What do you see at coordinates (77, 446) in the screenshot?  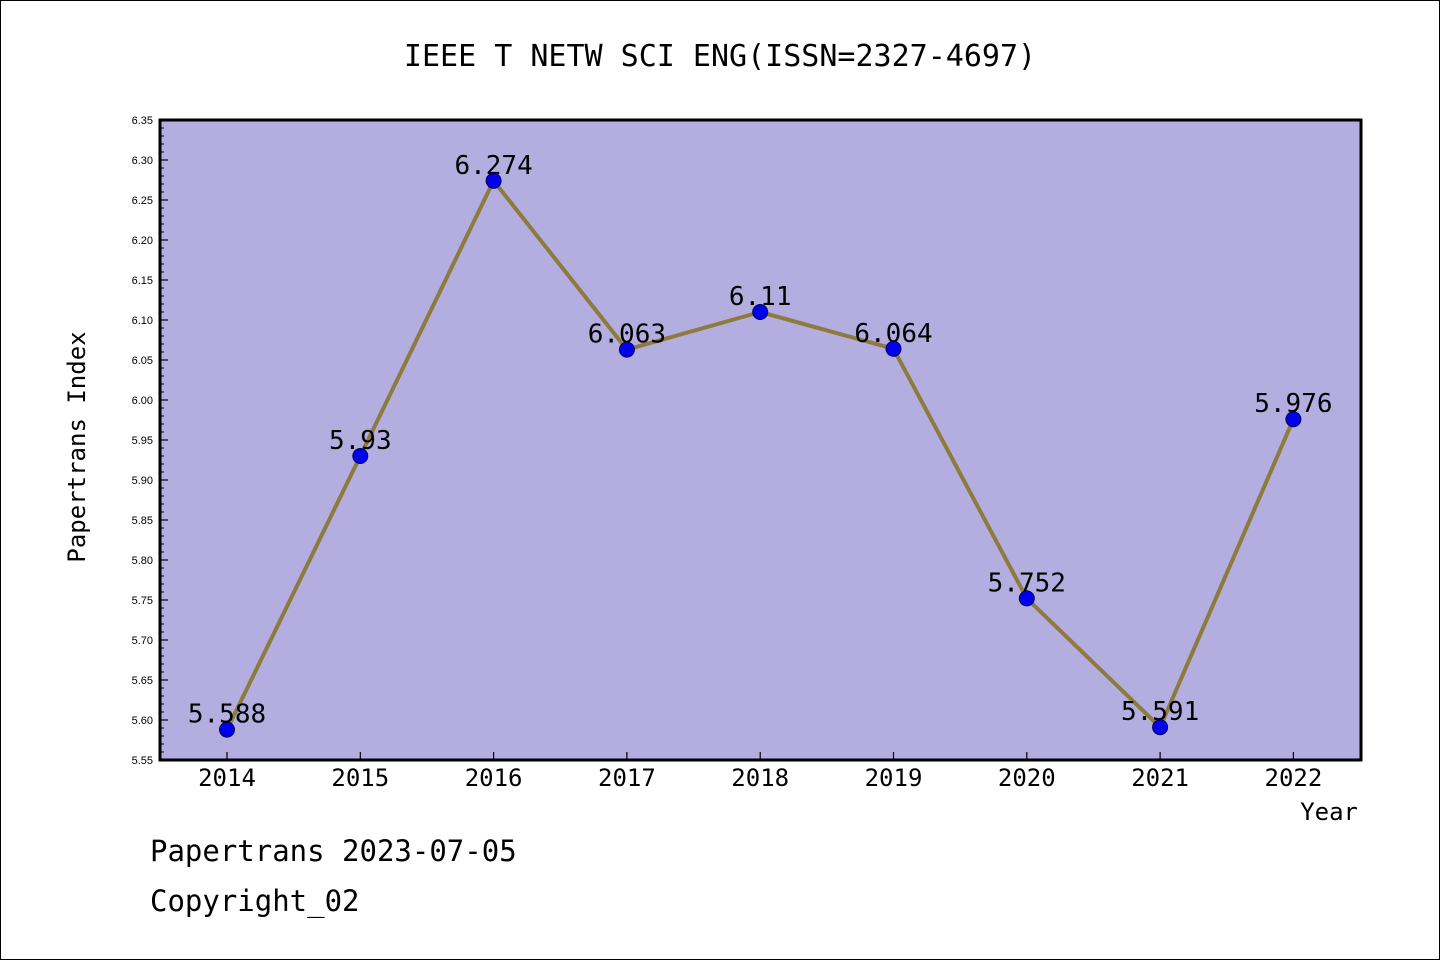 I see `y-axis-label: Papertrans Index` at bounding box center [77, 446].